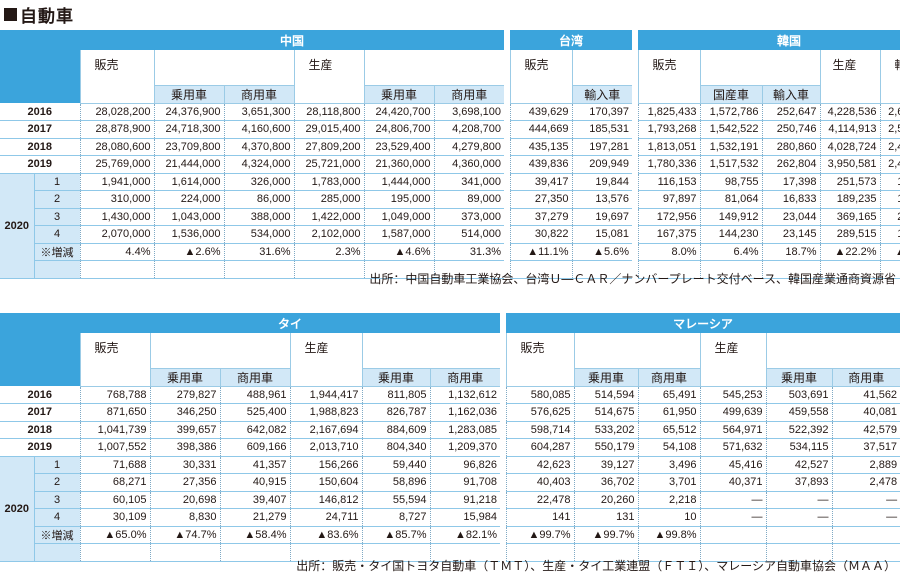  I want to click on table-cell: 210,900, so click(889, 217).